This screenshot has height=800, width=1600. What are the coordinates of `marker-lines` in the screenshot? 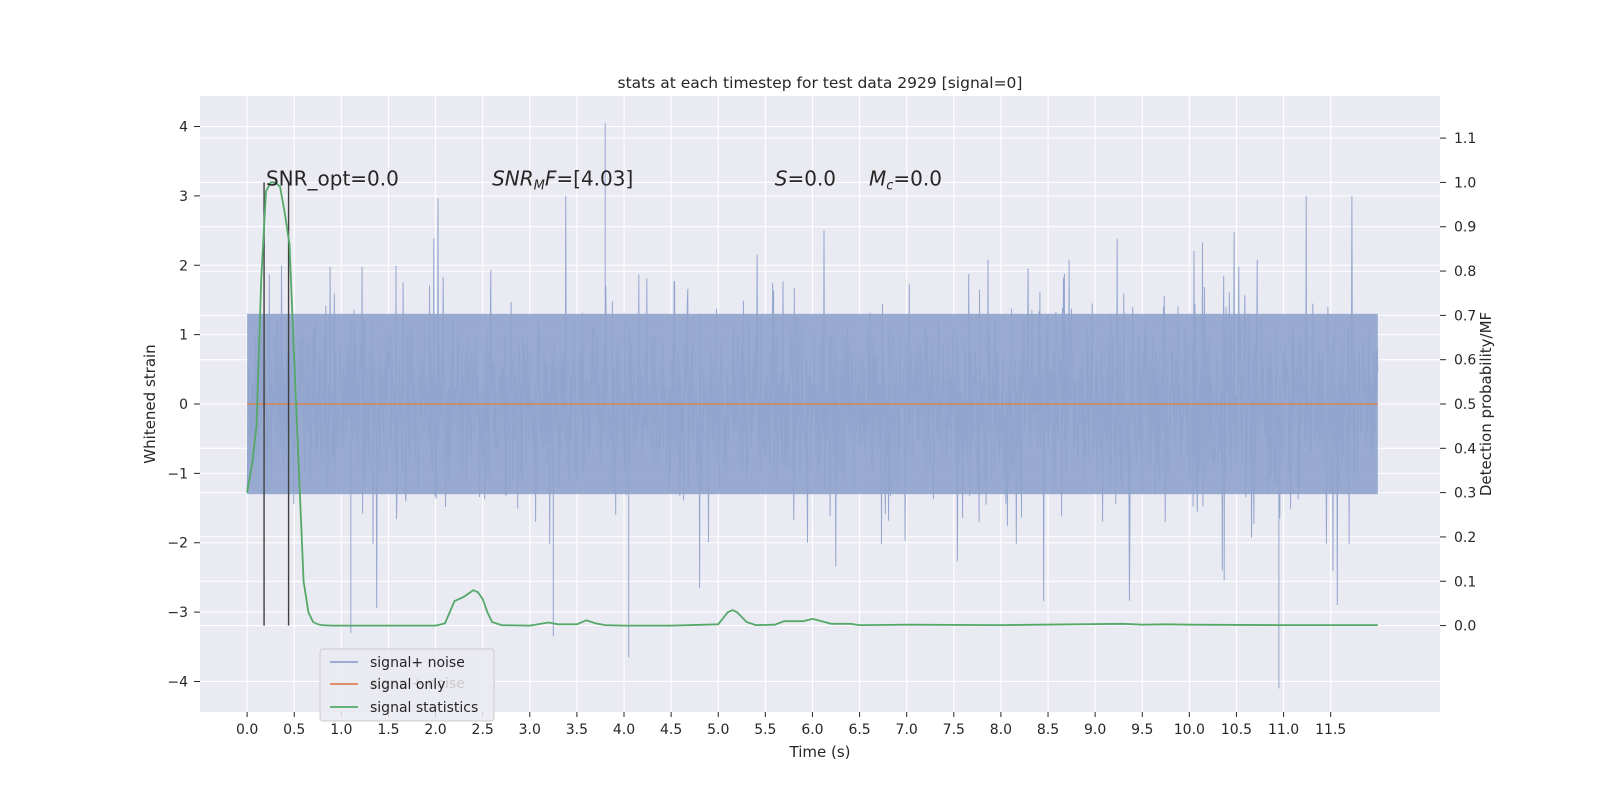 It's located at (276, 404).